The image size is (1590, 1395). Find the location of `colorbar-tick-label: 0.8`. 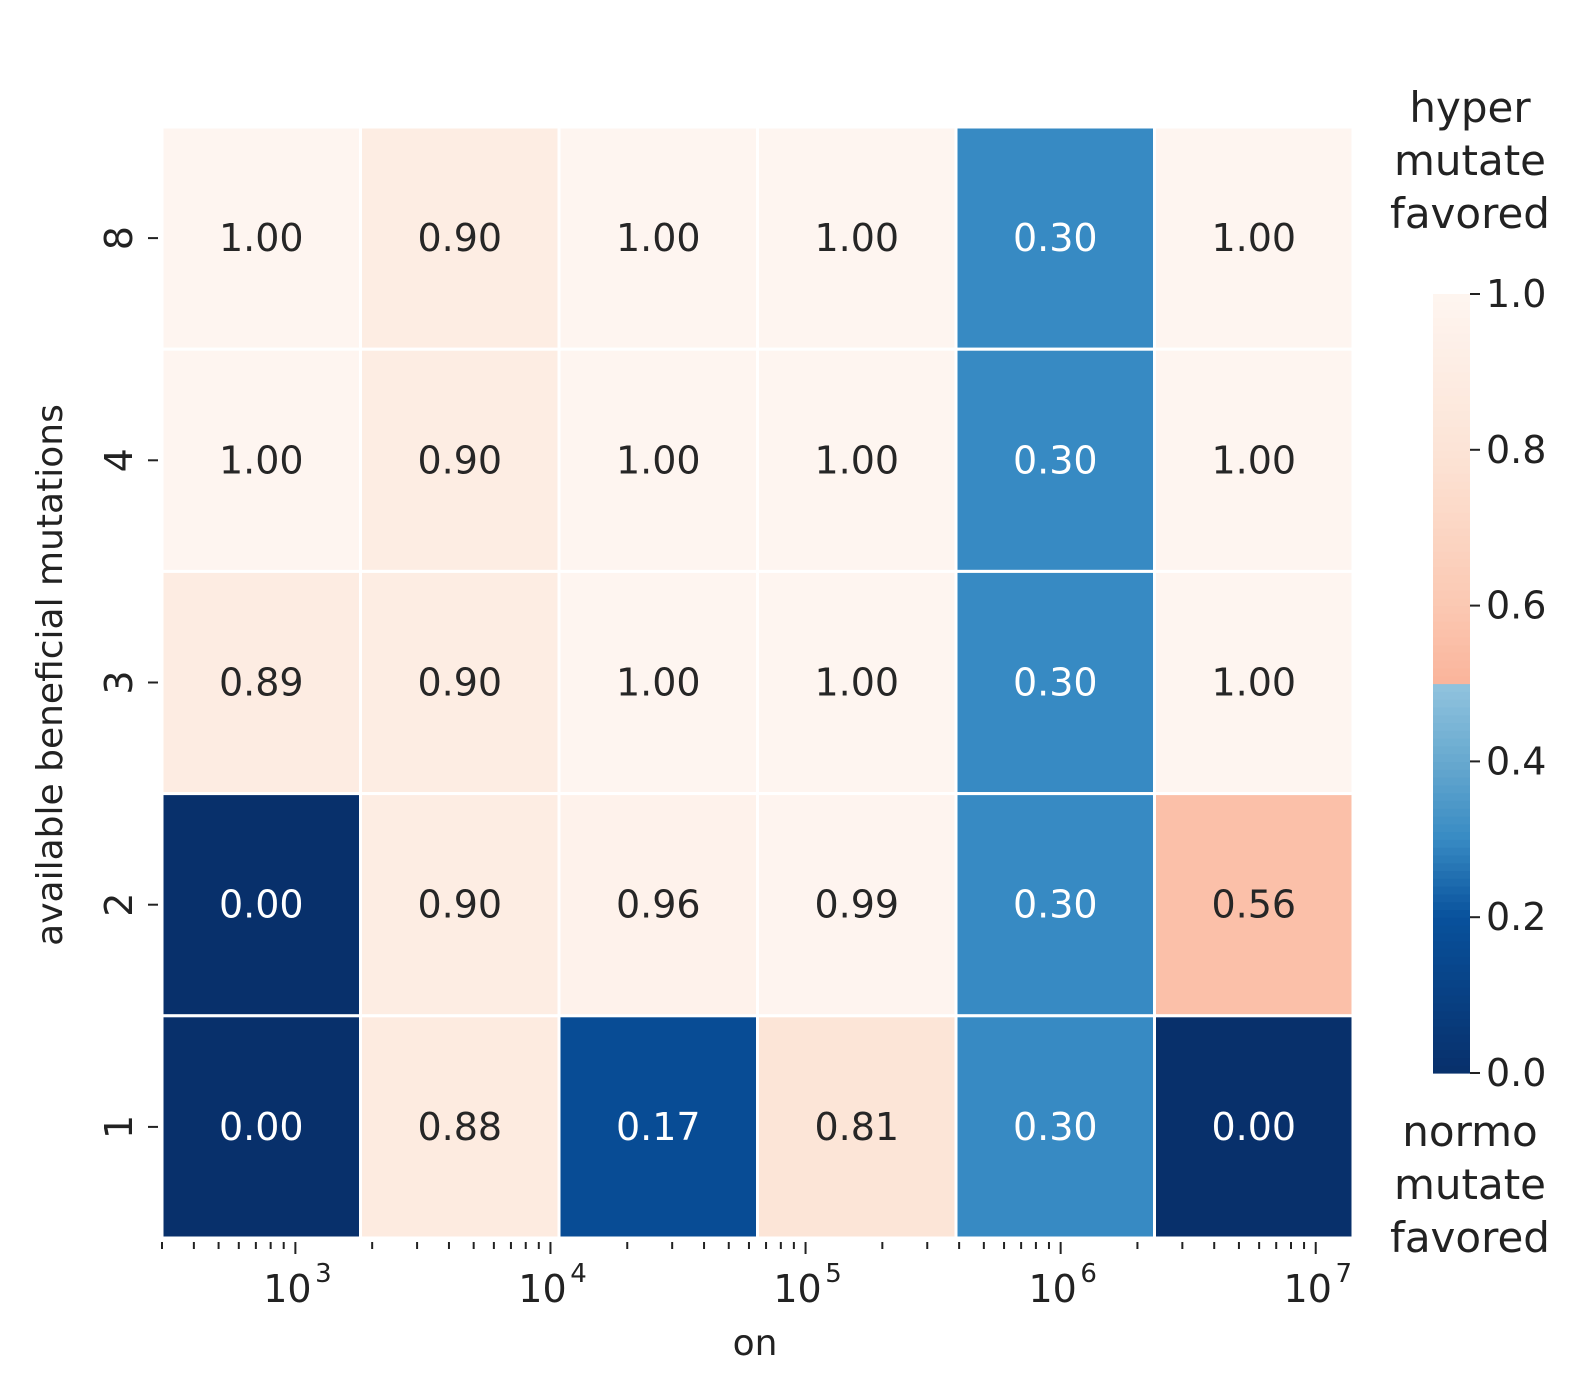

colorbar-tick-label: 0.8 is located at coordinates (1516, 450).